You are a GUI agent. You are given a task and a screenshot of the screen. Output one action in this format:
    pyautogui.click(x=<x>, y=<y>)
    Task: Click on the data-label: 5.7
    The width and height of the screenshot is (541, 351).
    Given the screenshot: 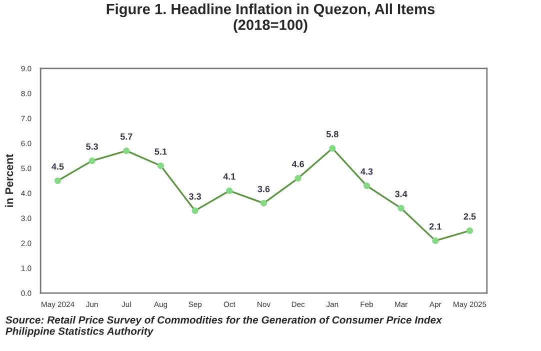 What is the action you would take?
    pyautogui.click(x=126, y=136)
    